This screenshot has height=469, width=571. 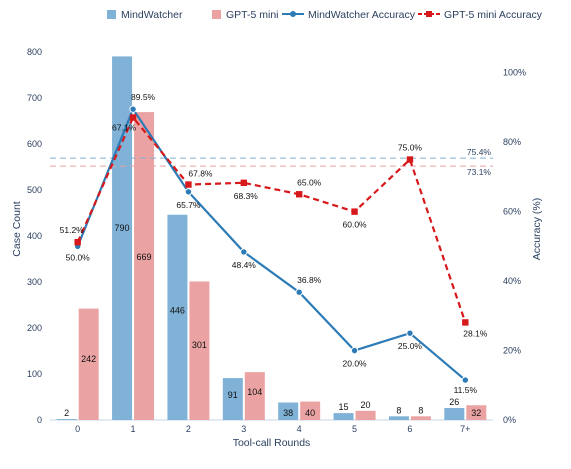 What do you see at coordinates (310, 413) in the screenshot?
I see `bar-value-label: 40` at bounding box center [310, 413].